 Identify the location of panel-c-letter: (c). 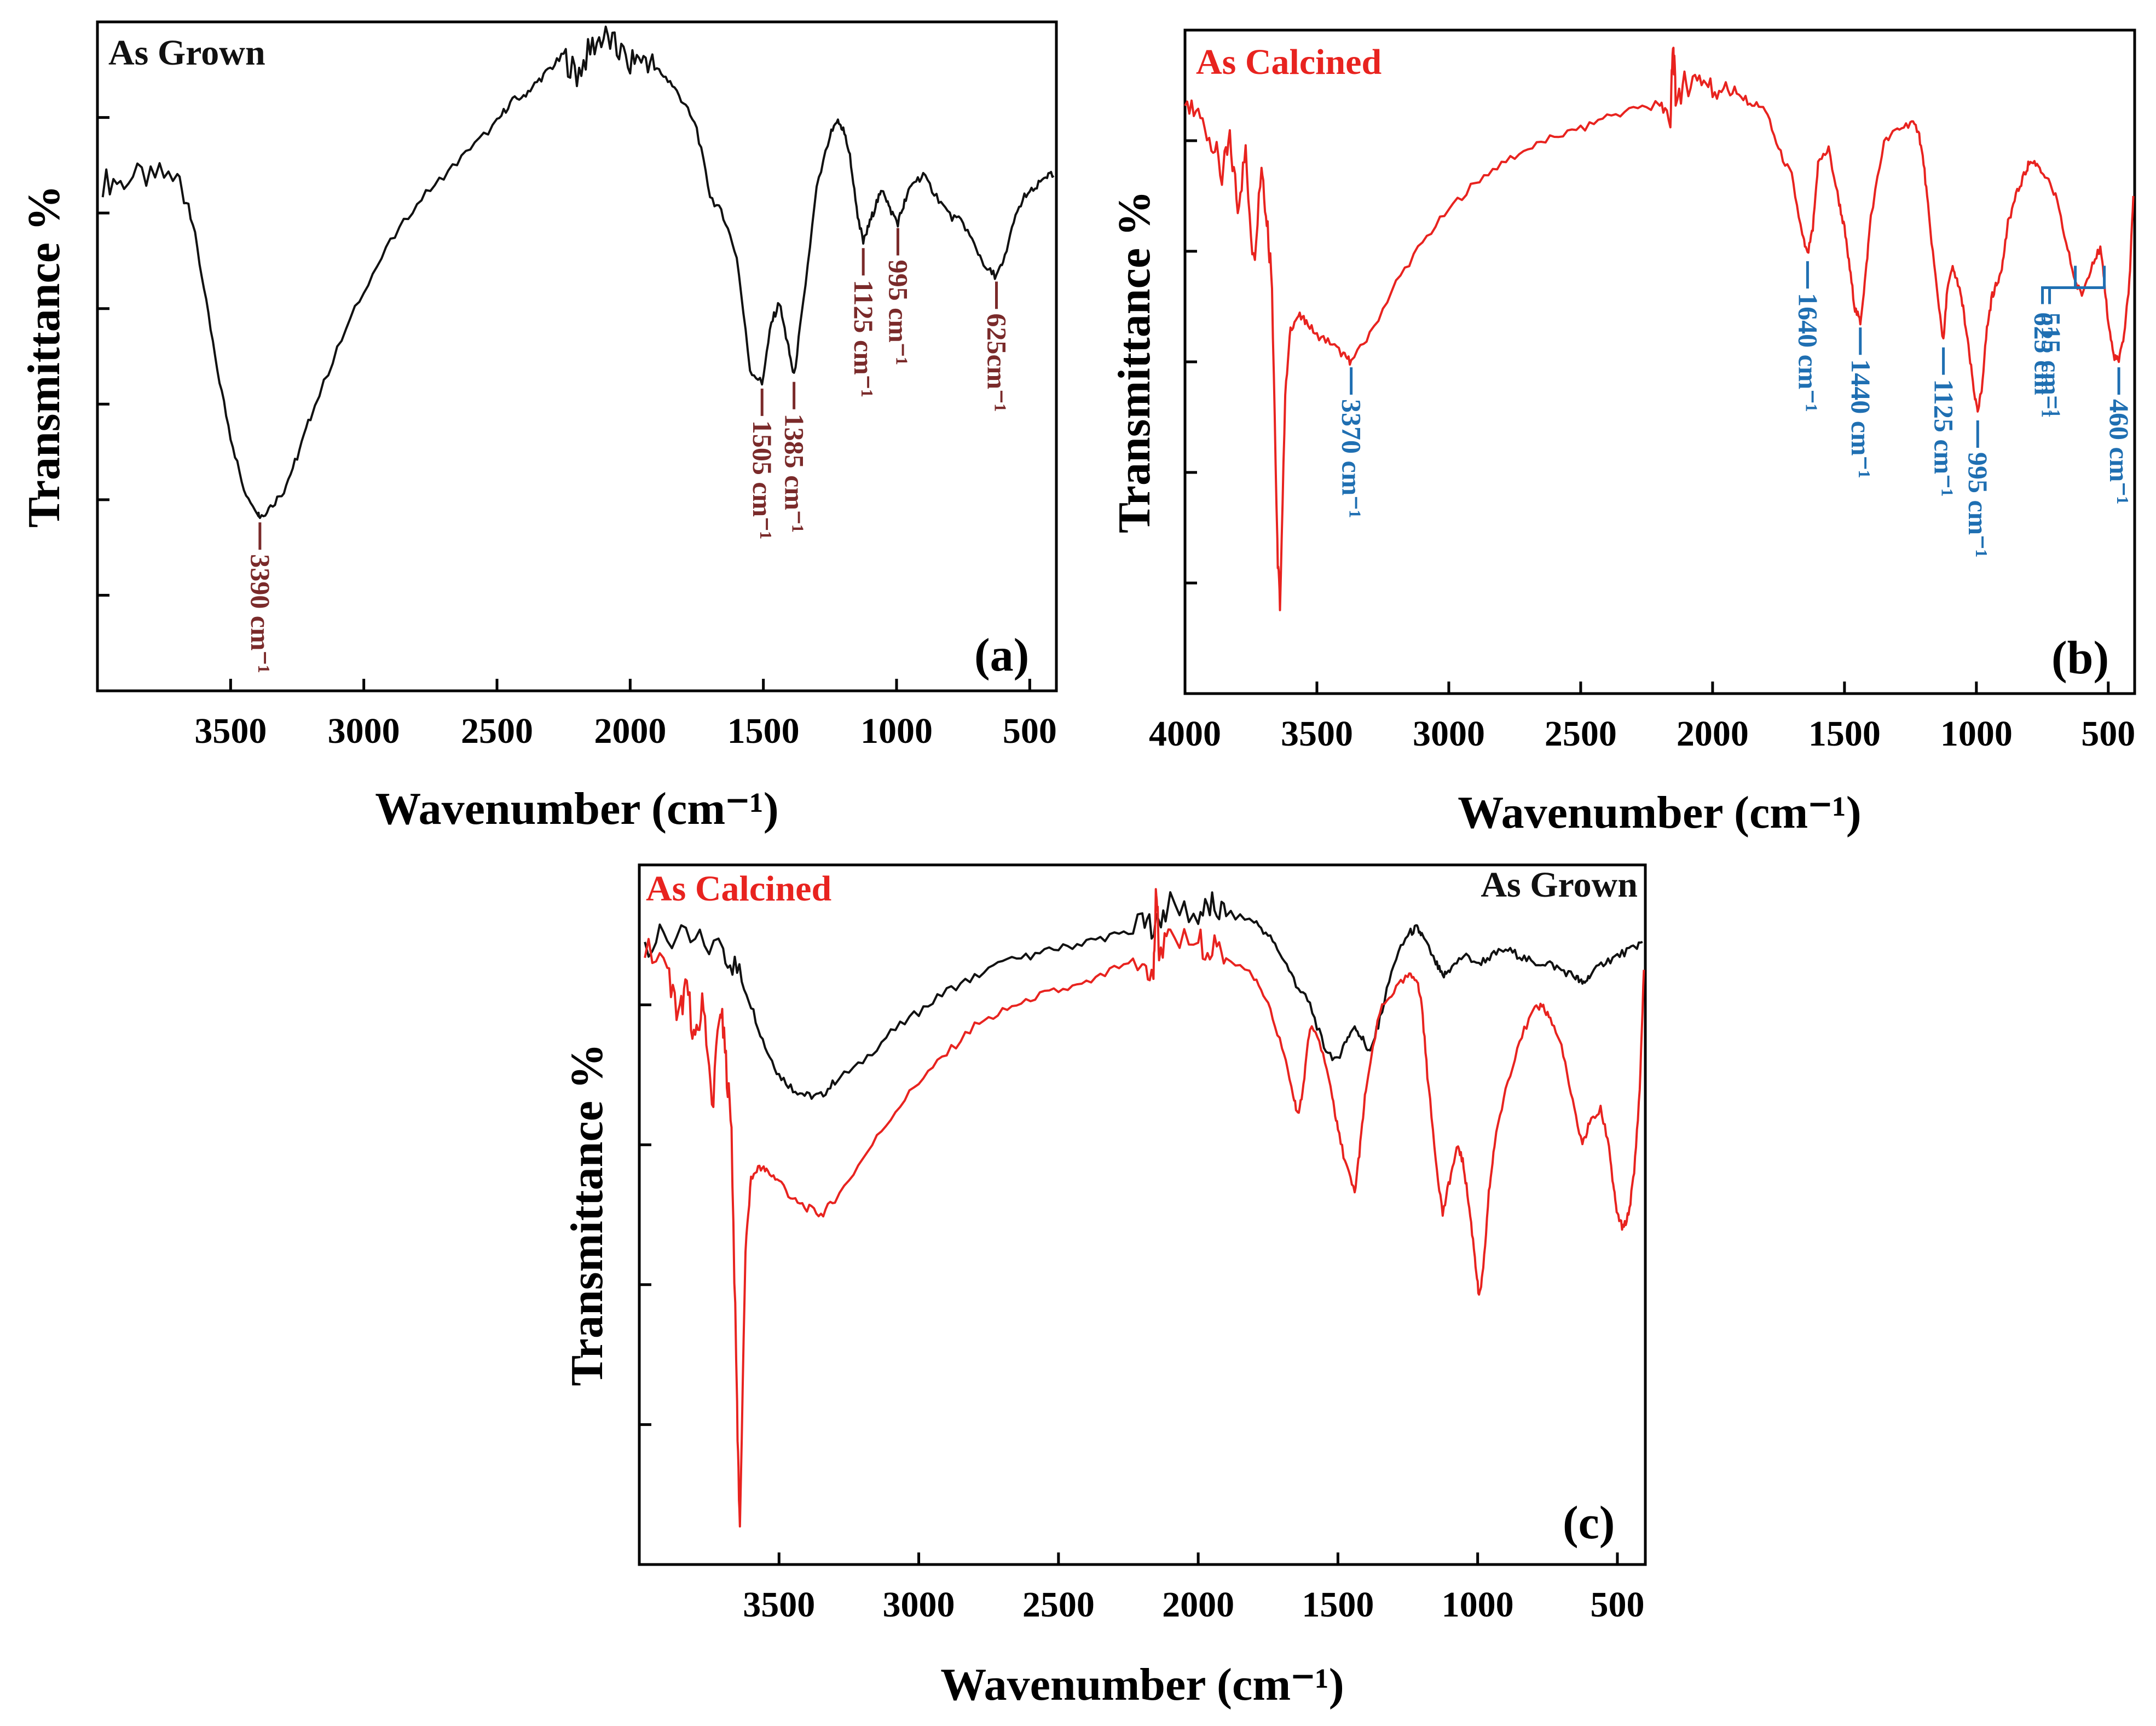
(1589, 1523).